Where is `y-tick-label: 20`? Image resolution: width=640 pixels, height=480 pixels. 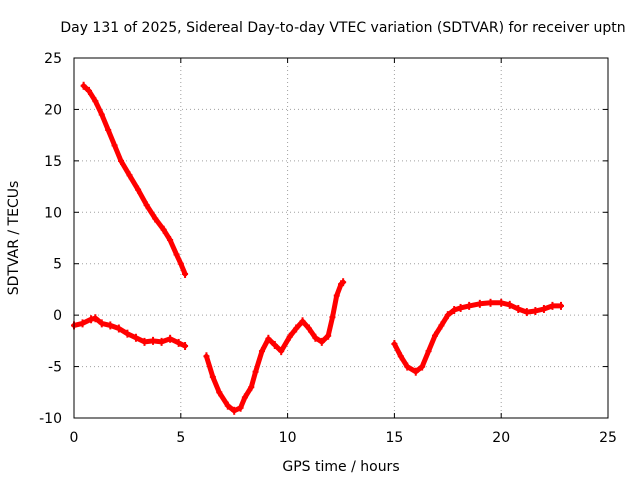
y-tick-label: 20 is located at coordinates (53, 110).